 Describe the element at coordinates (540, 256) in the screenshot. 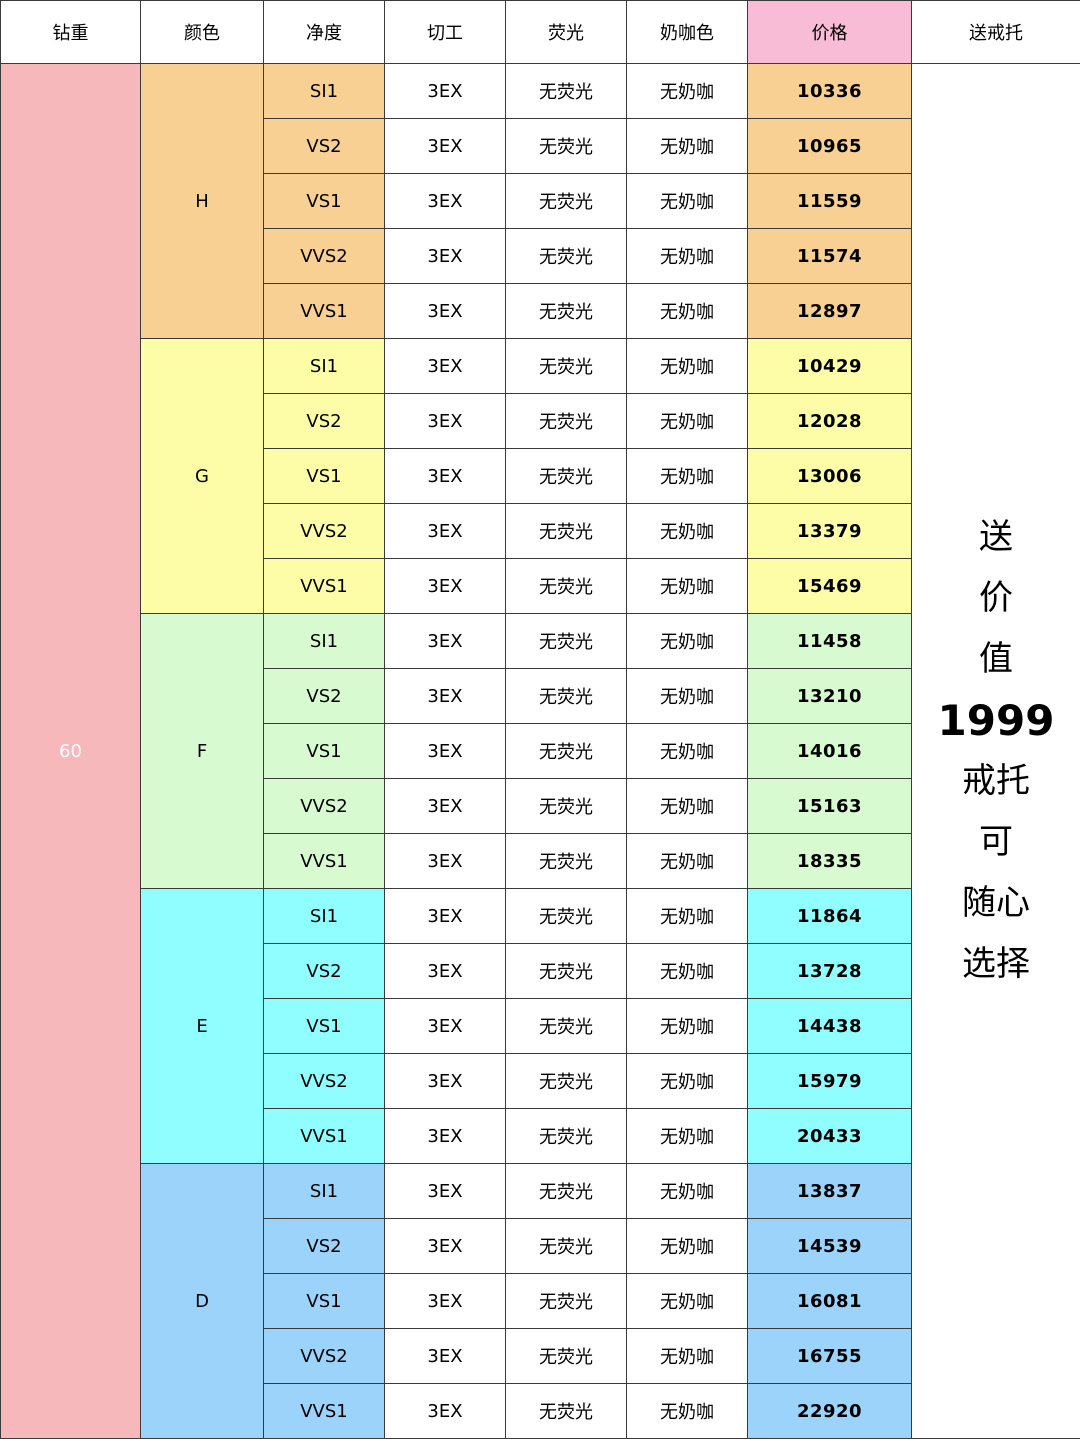

I see `table-row: VVS2 3EX 无荧光 无奶咖 11574` at that location.